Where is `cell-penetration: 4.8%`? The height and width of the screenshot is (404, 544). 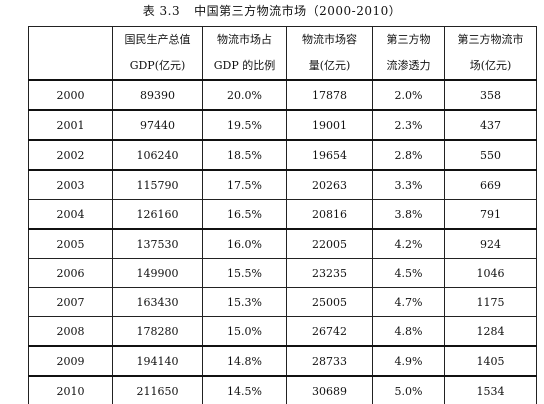
cell-penetration: 4.8% is located at coordinates (408, 331).